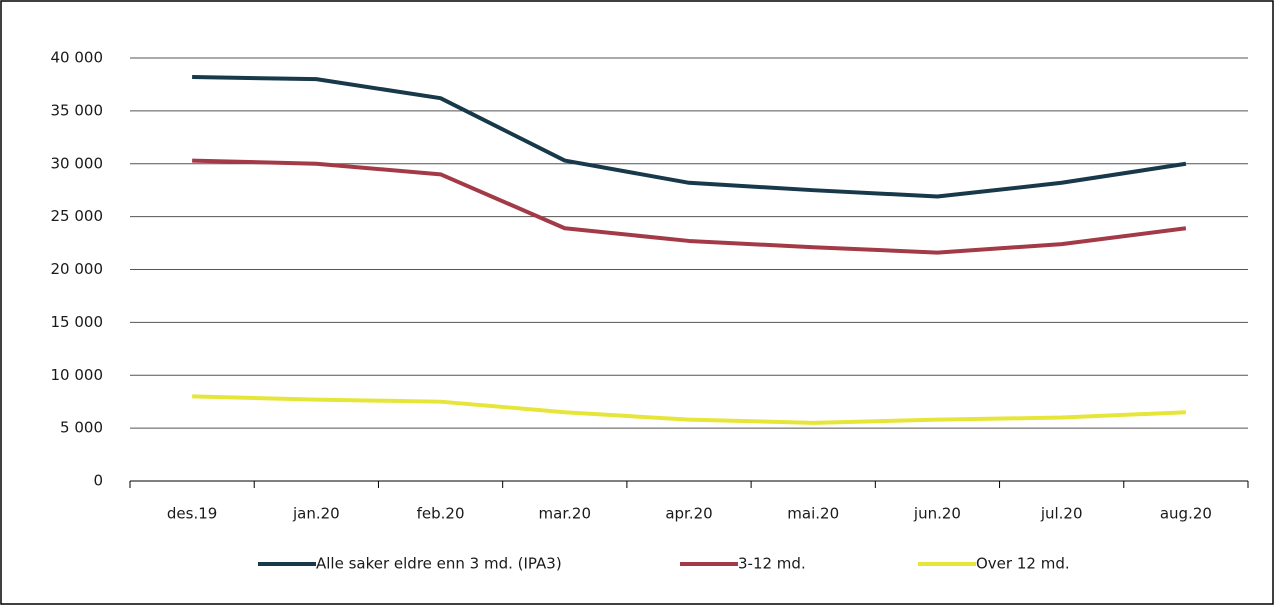 This screenshot has width=1274, height=605. What do you see at coordinates (441, 514) in the screenshot?
I see `x-tick-label: feb.20` at bounding box center [441, 514].